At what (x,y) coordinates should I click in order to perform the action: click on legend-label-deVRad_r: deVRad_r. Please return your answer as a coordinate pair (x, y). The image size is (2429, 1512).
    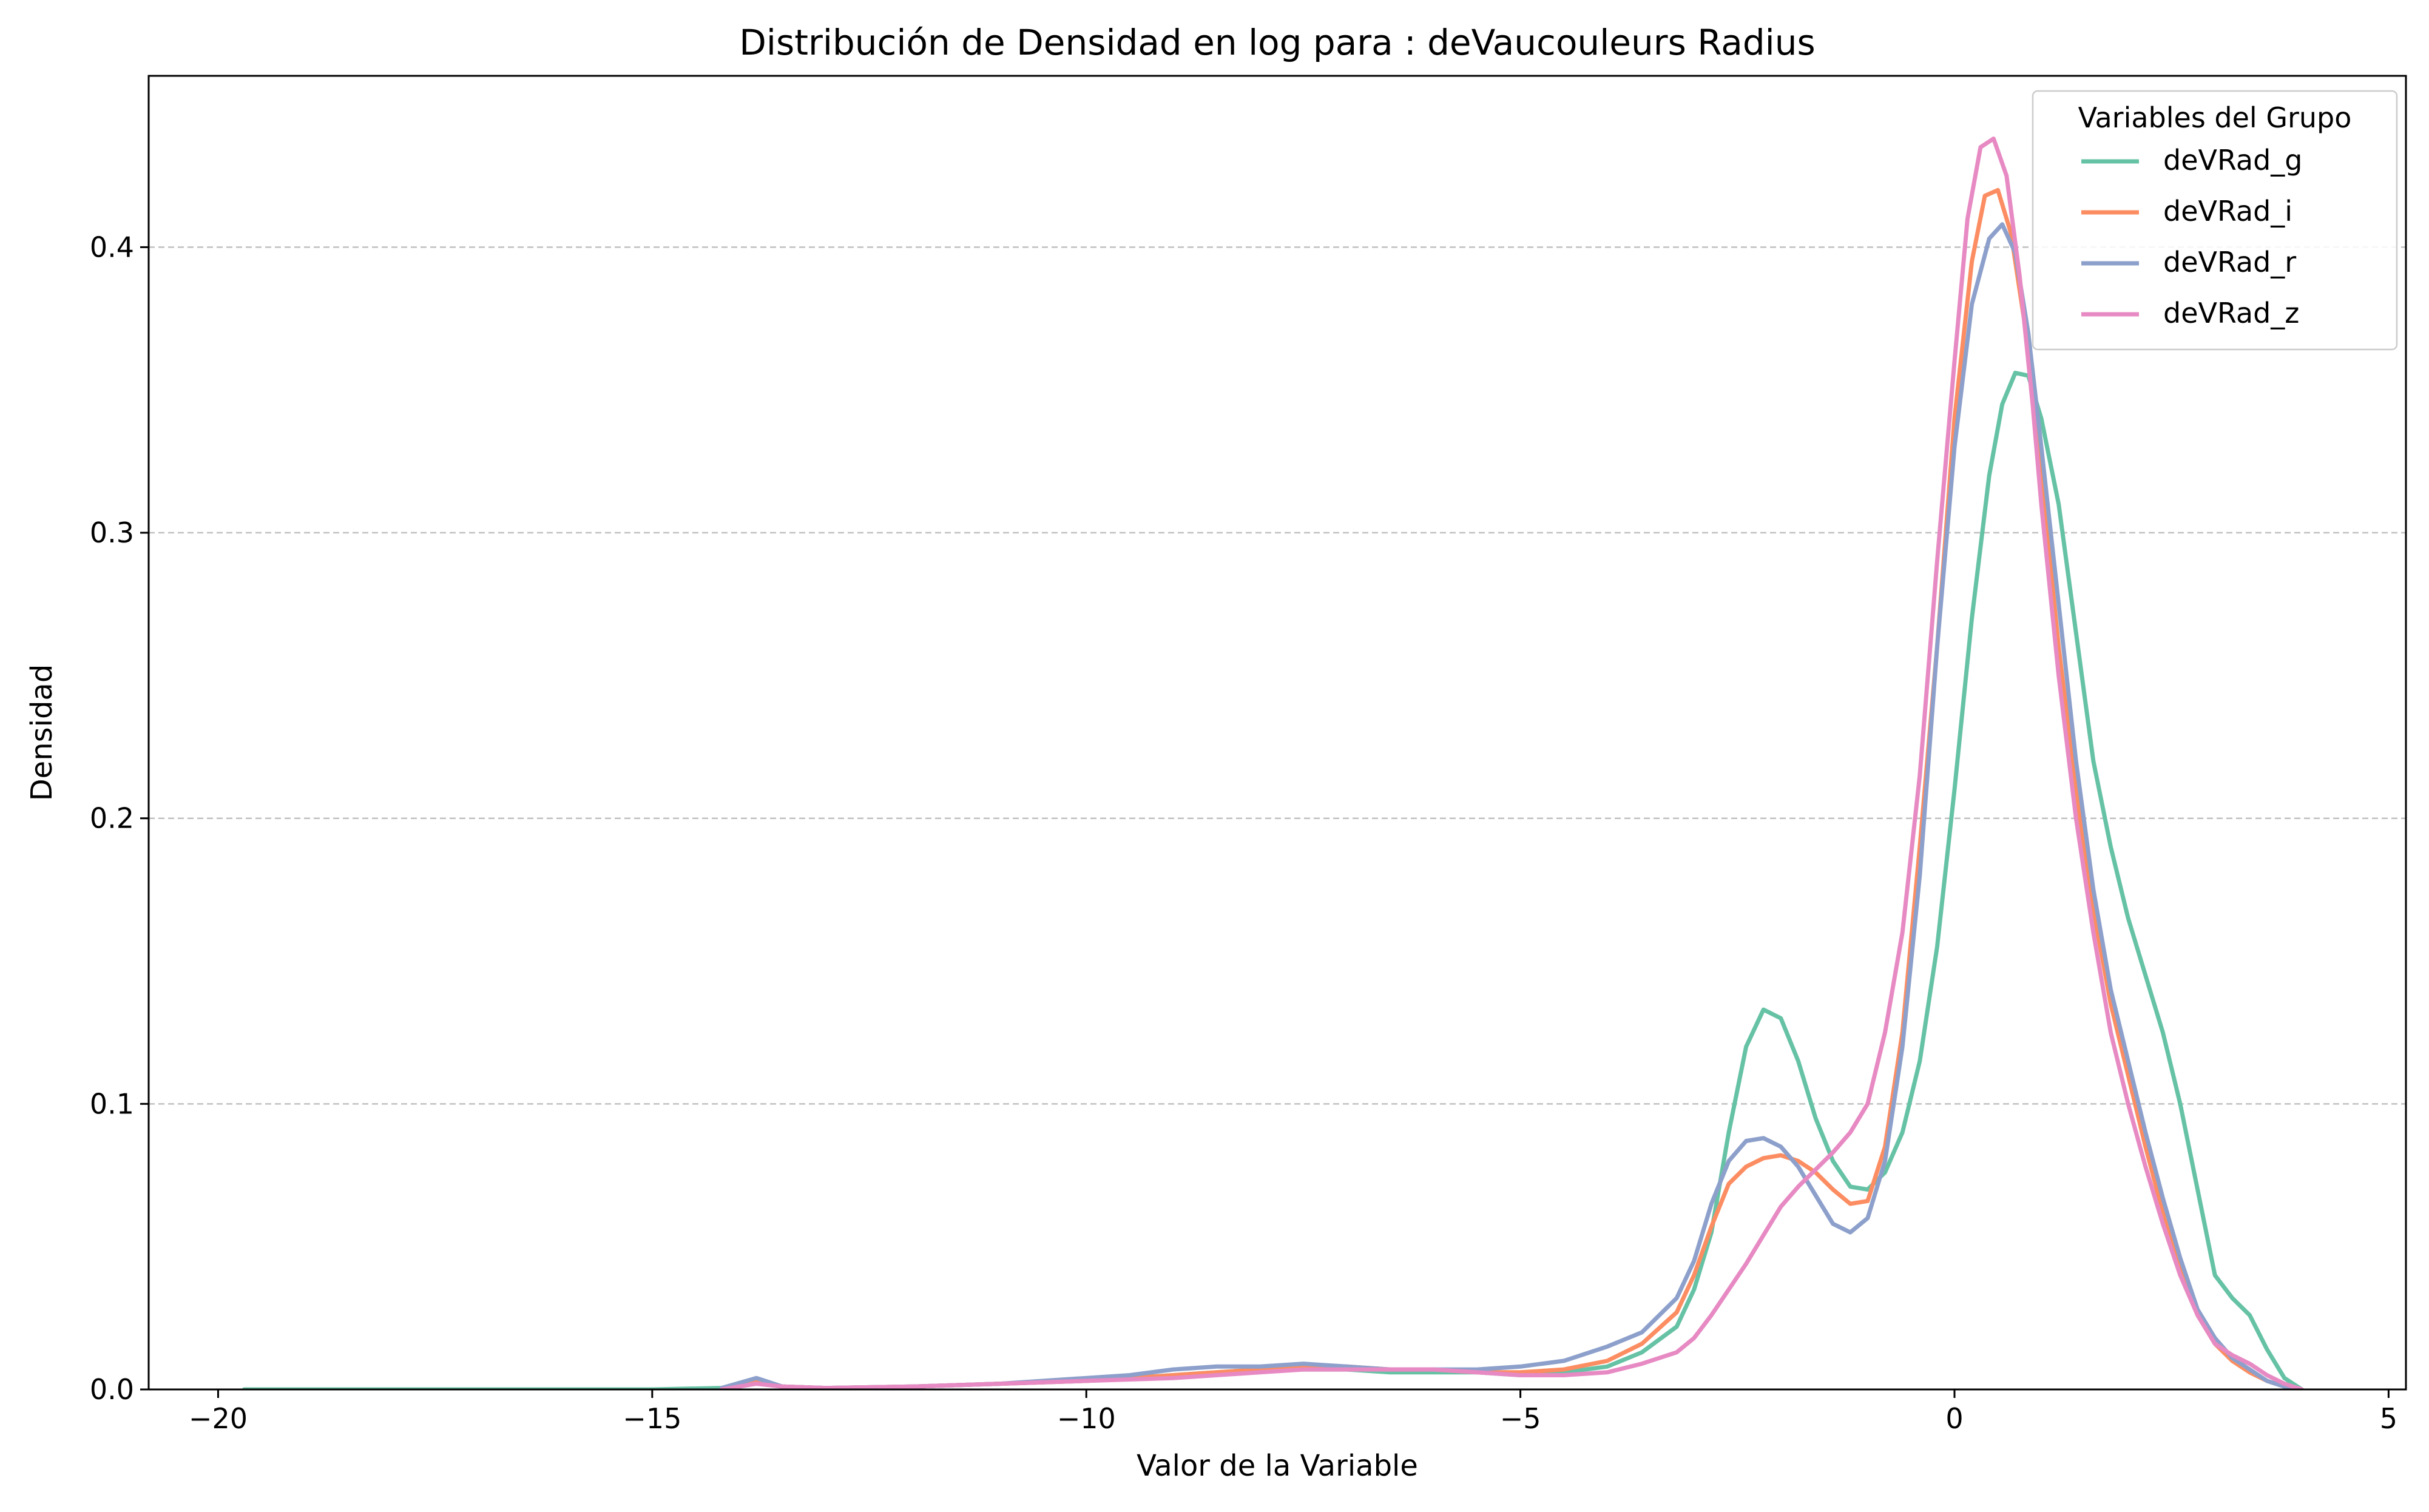
    Looking at the image, I should click on (2229, 262).